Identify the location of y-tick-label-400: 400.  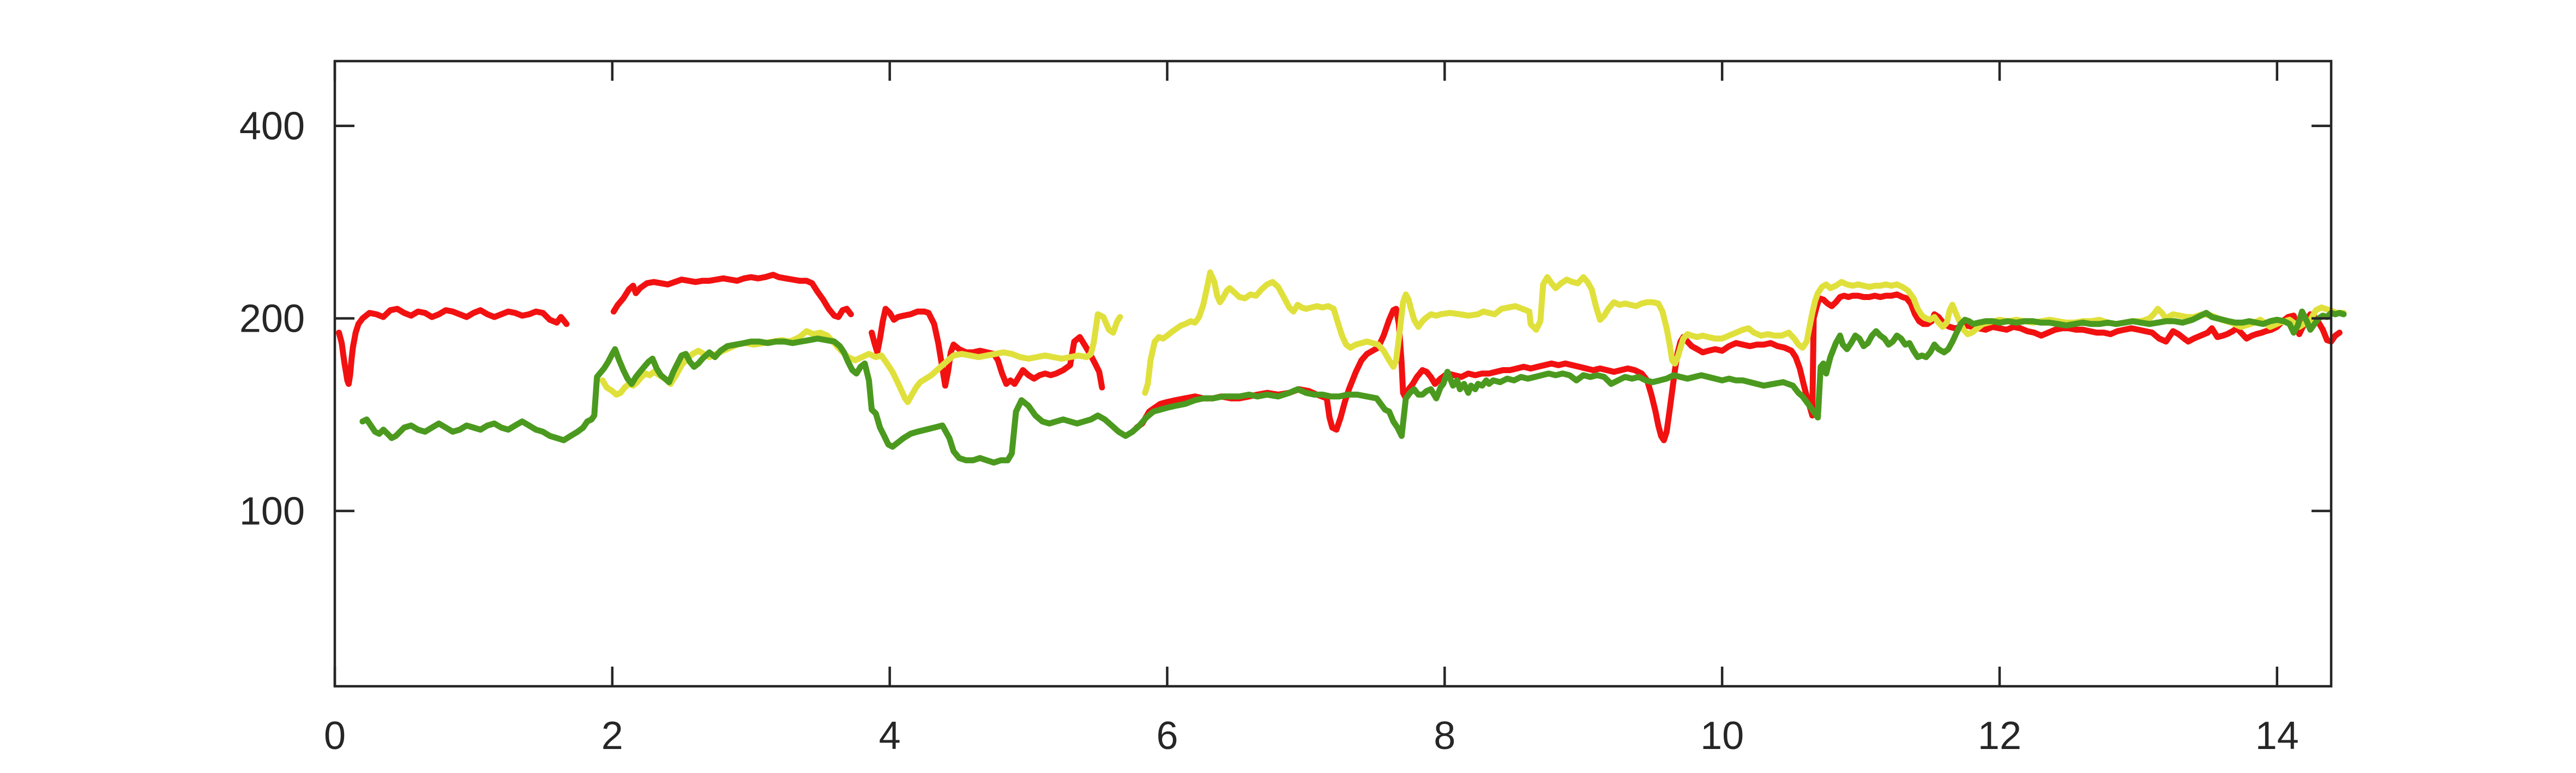
(272, 126).